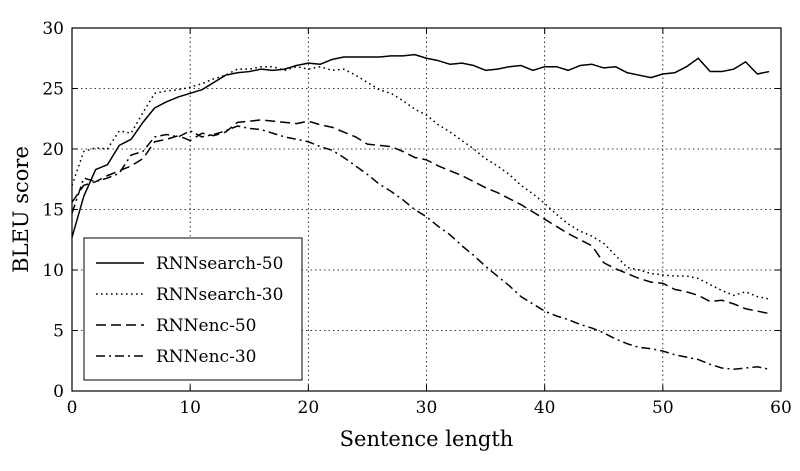 This screenshot has height=471, width=800. Describe the element at coordinates (190, 408) in the screenshot. I see `x-tick-label: 10` at that location.